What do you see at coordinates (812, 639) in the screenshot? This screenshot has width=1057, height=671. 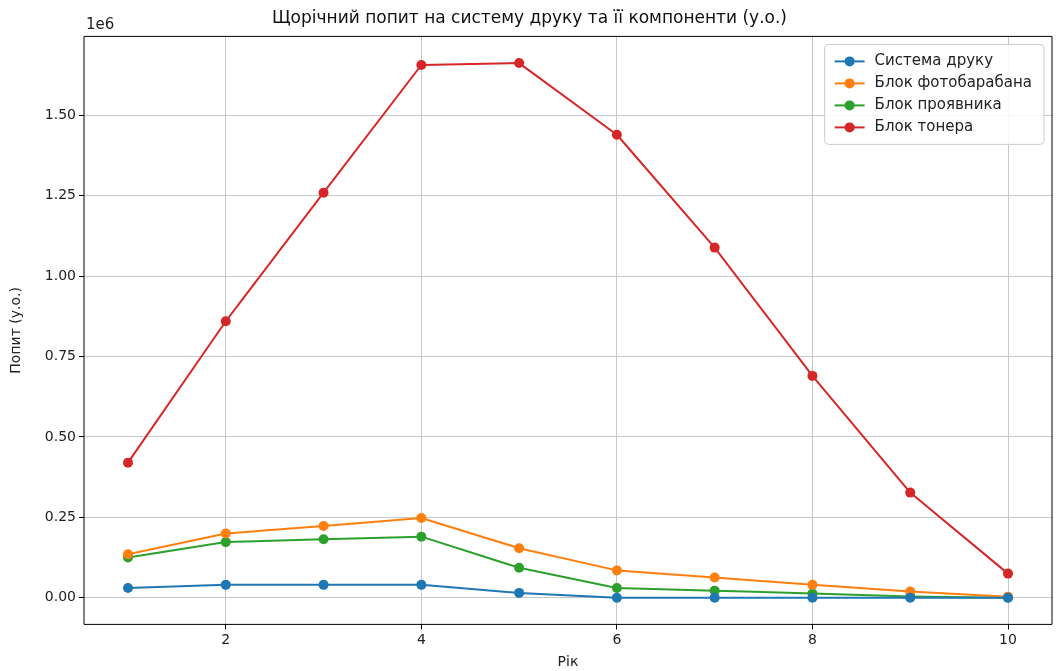 I see `x-tick-label: 8` at bounding box center [812, 639].